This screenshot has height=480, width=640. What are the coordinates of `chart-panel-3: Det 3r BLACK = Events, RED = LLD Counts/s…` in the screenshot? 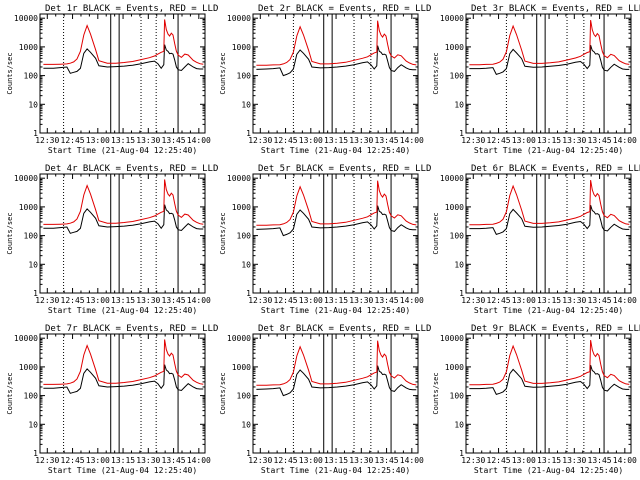 It's located at (536, 79).